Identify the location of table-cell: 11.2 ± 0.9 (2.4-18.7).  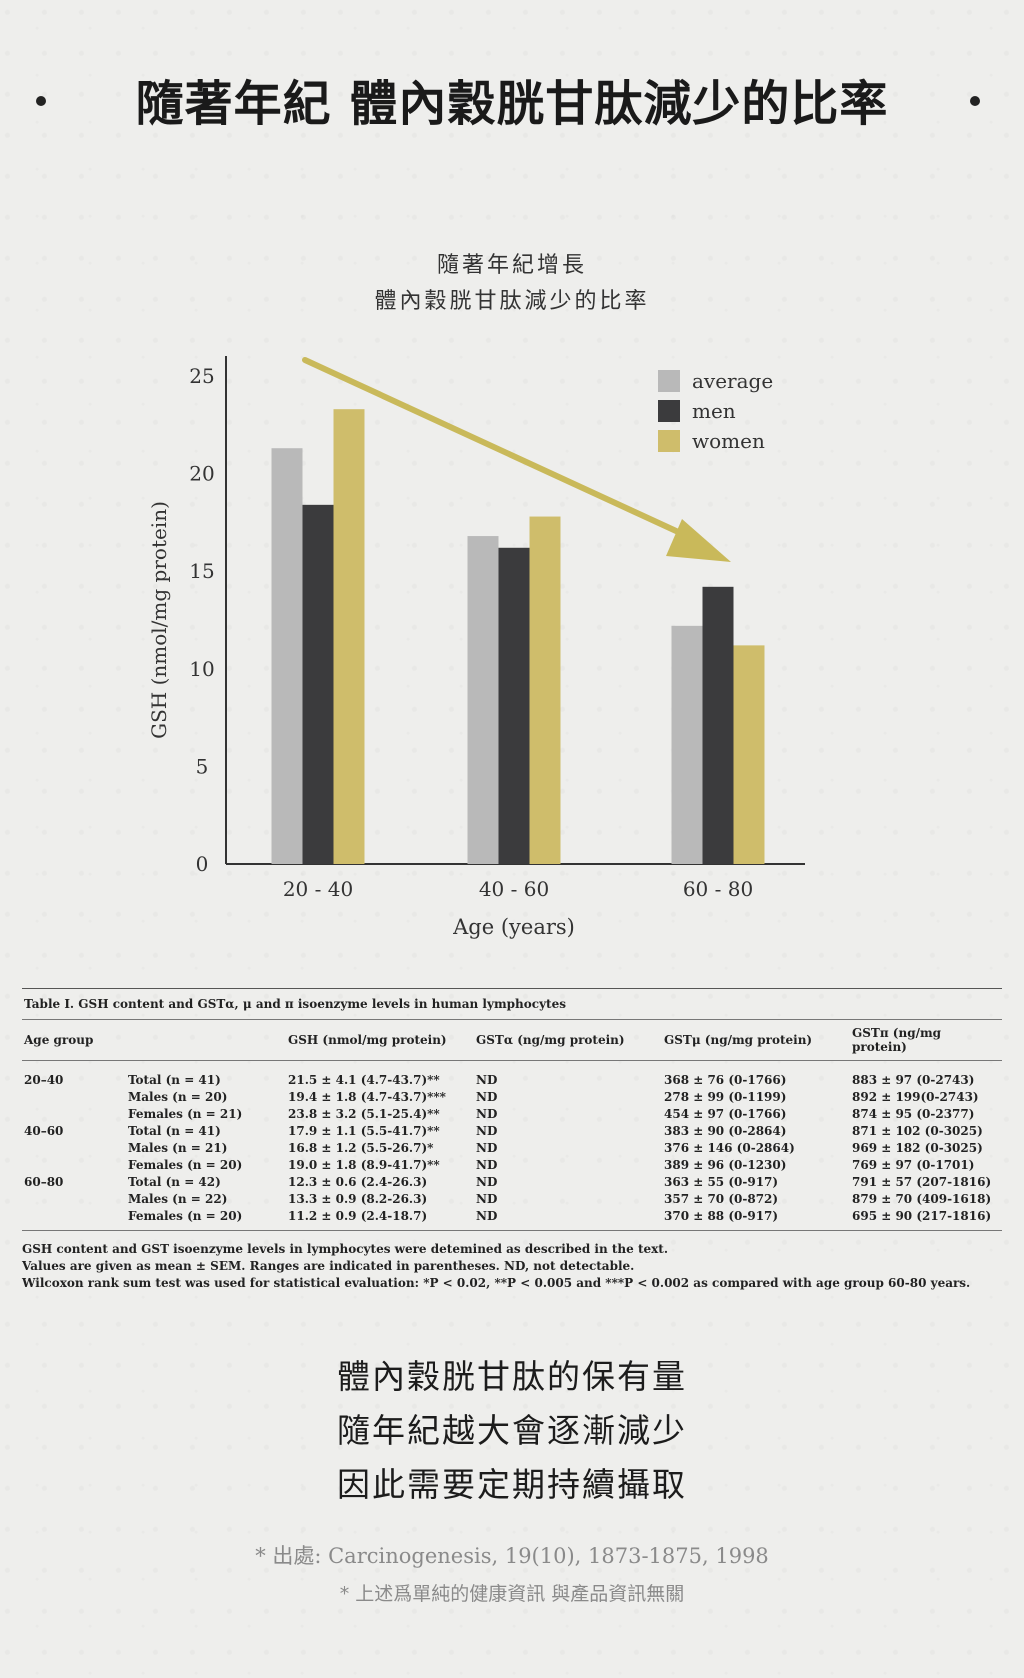
(380, 1219).